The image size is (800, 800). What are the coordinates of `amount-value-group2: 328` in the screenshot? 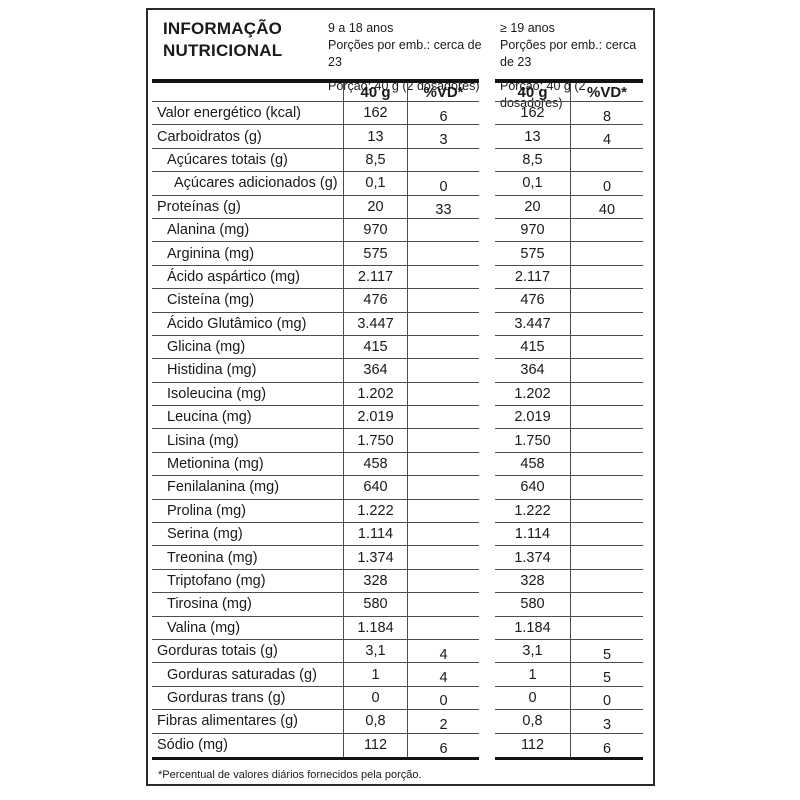 It's located at (532, 581).